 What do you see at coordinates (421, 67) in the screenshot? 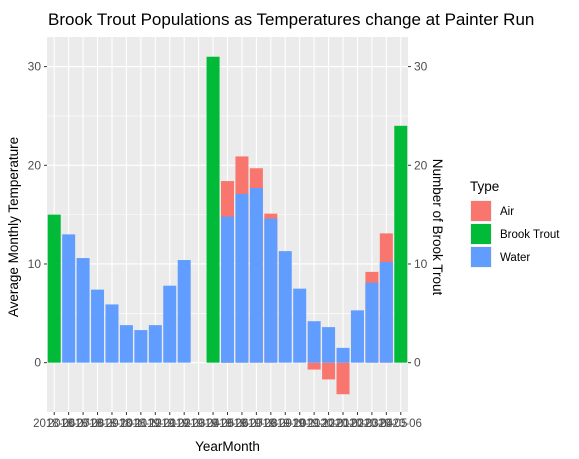
I see `y2-tick-label: 30` at bounding box center [421, 67].